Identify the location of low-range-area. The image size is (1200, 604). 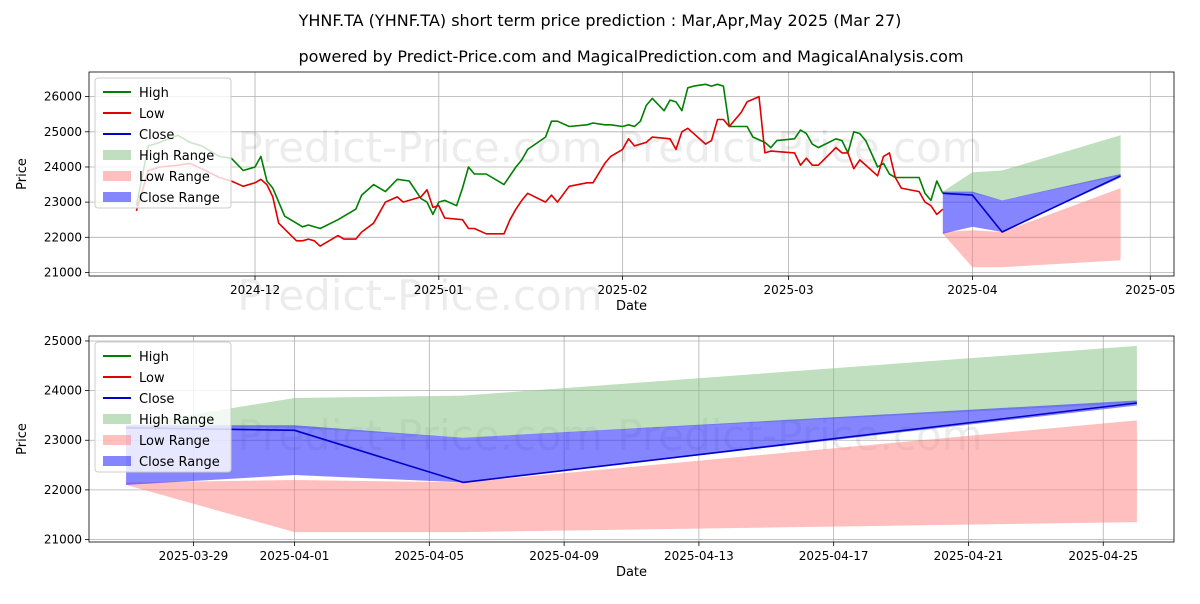
(1031, 228).